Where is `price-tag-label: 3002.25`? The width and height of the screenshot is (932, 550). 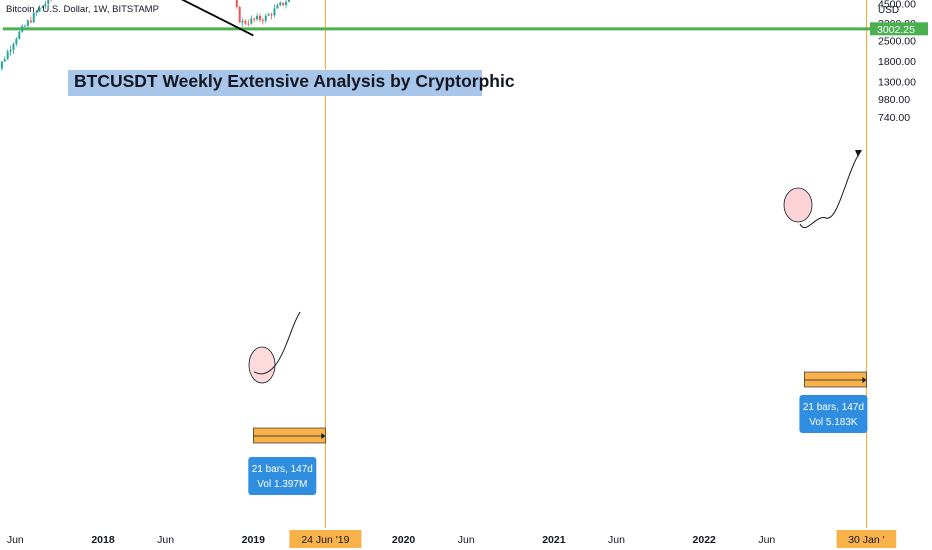
price-tag-label: 3002.25 is located at coordinates (896, 30).